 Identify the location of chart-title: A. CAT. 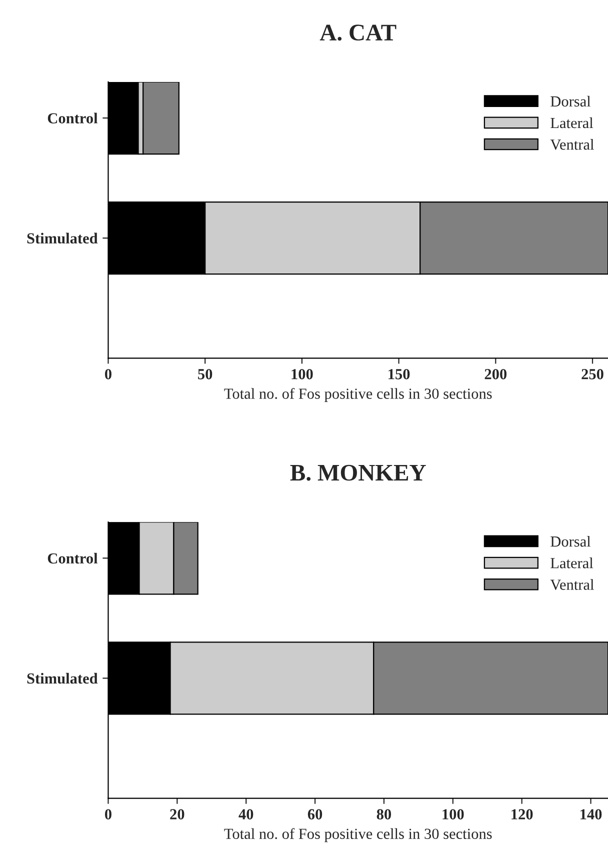
(358, 32).